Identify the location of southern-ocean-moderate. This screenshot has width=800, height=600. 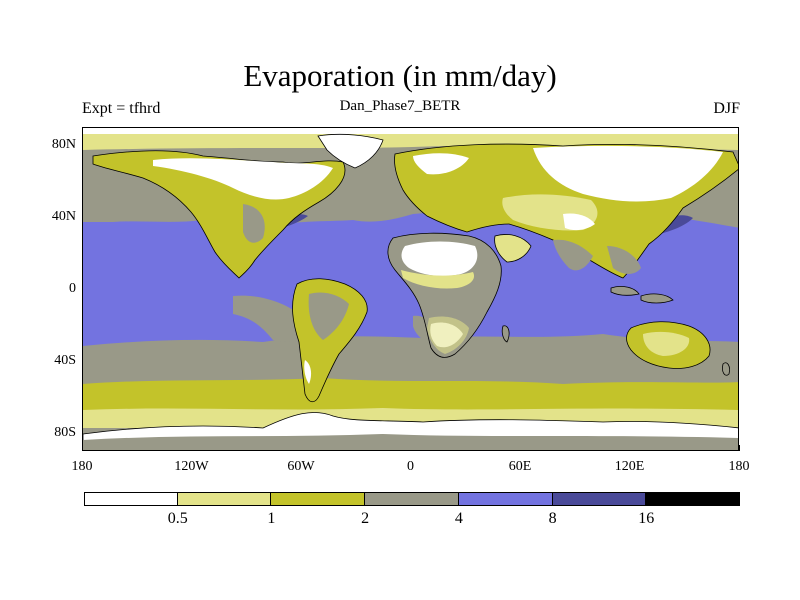
(410, 398).